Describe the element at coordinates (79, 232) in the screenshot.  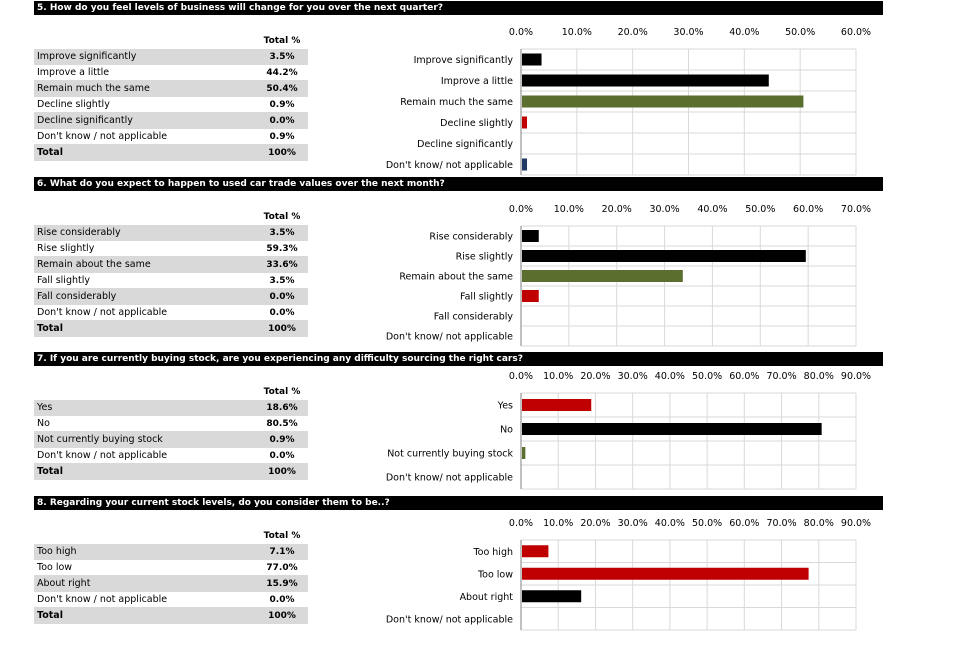
I see `row-label: Rise considerably` at that location.